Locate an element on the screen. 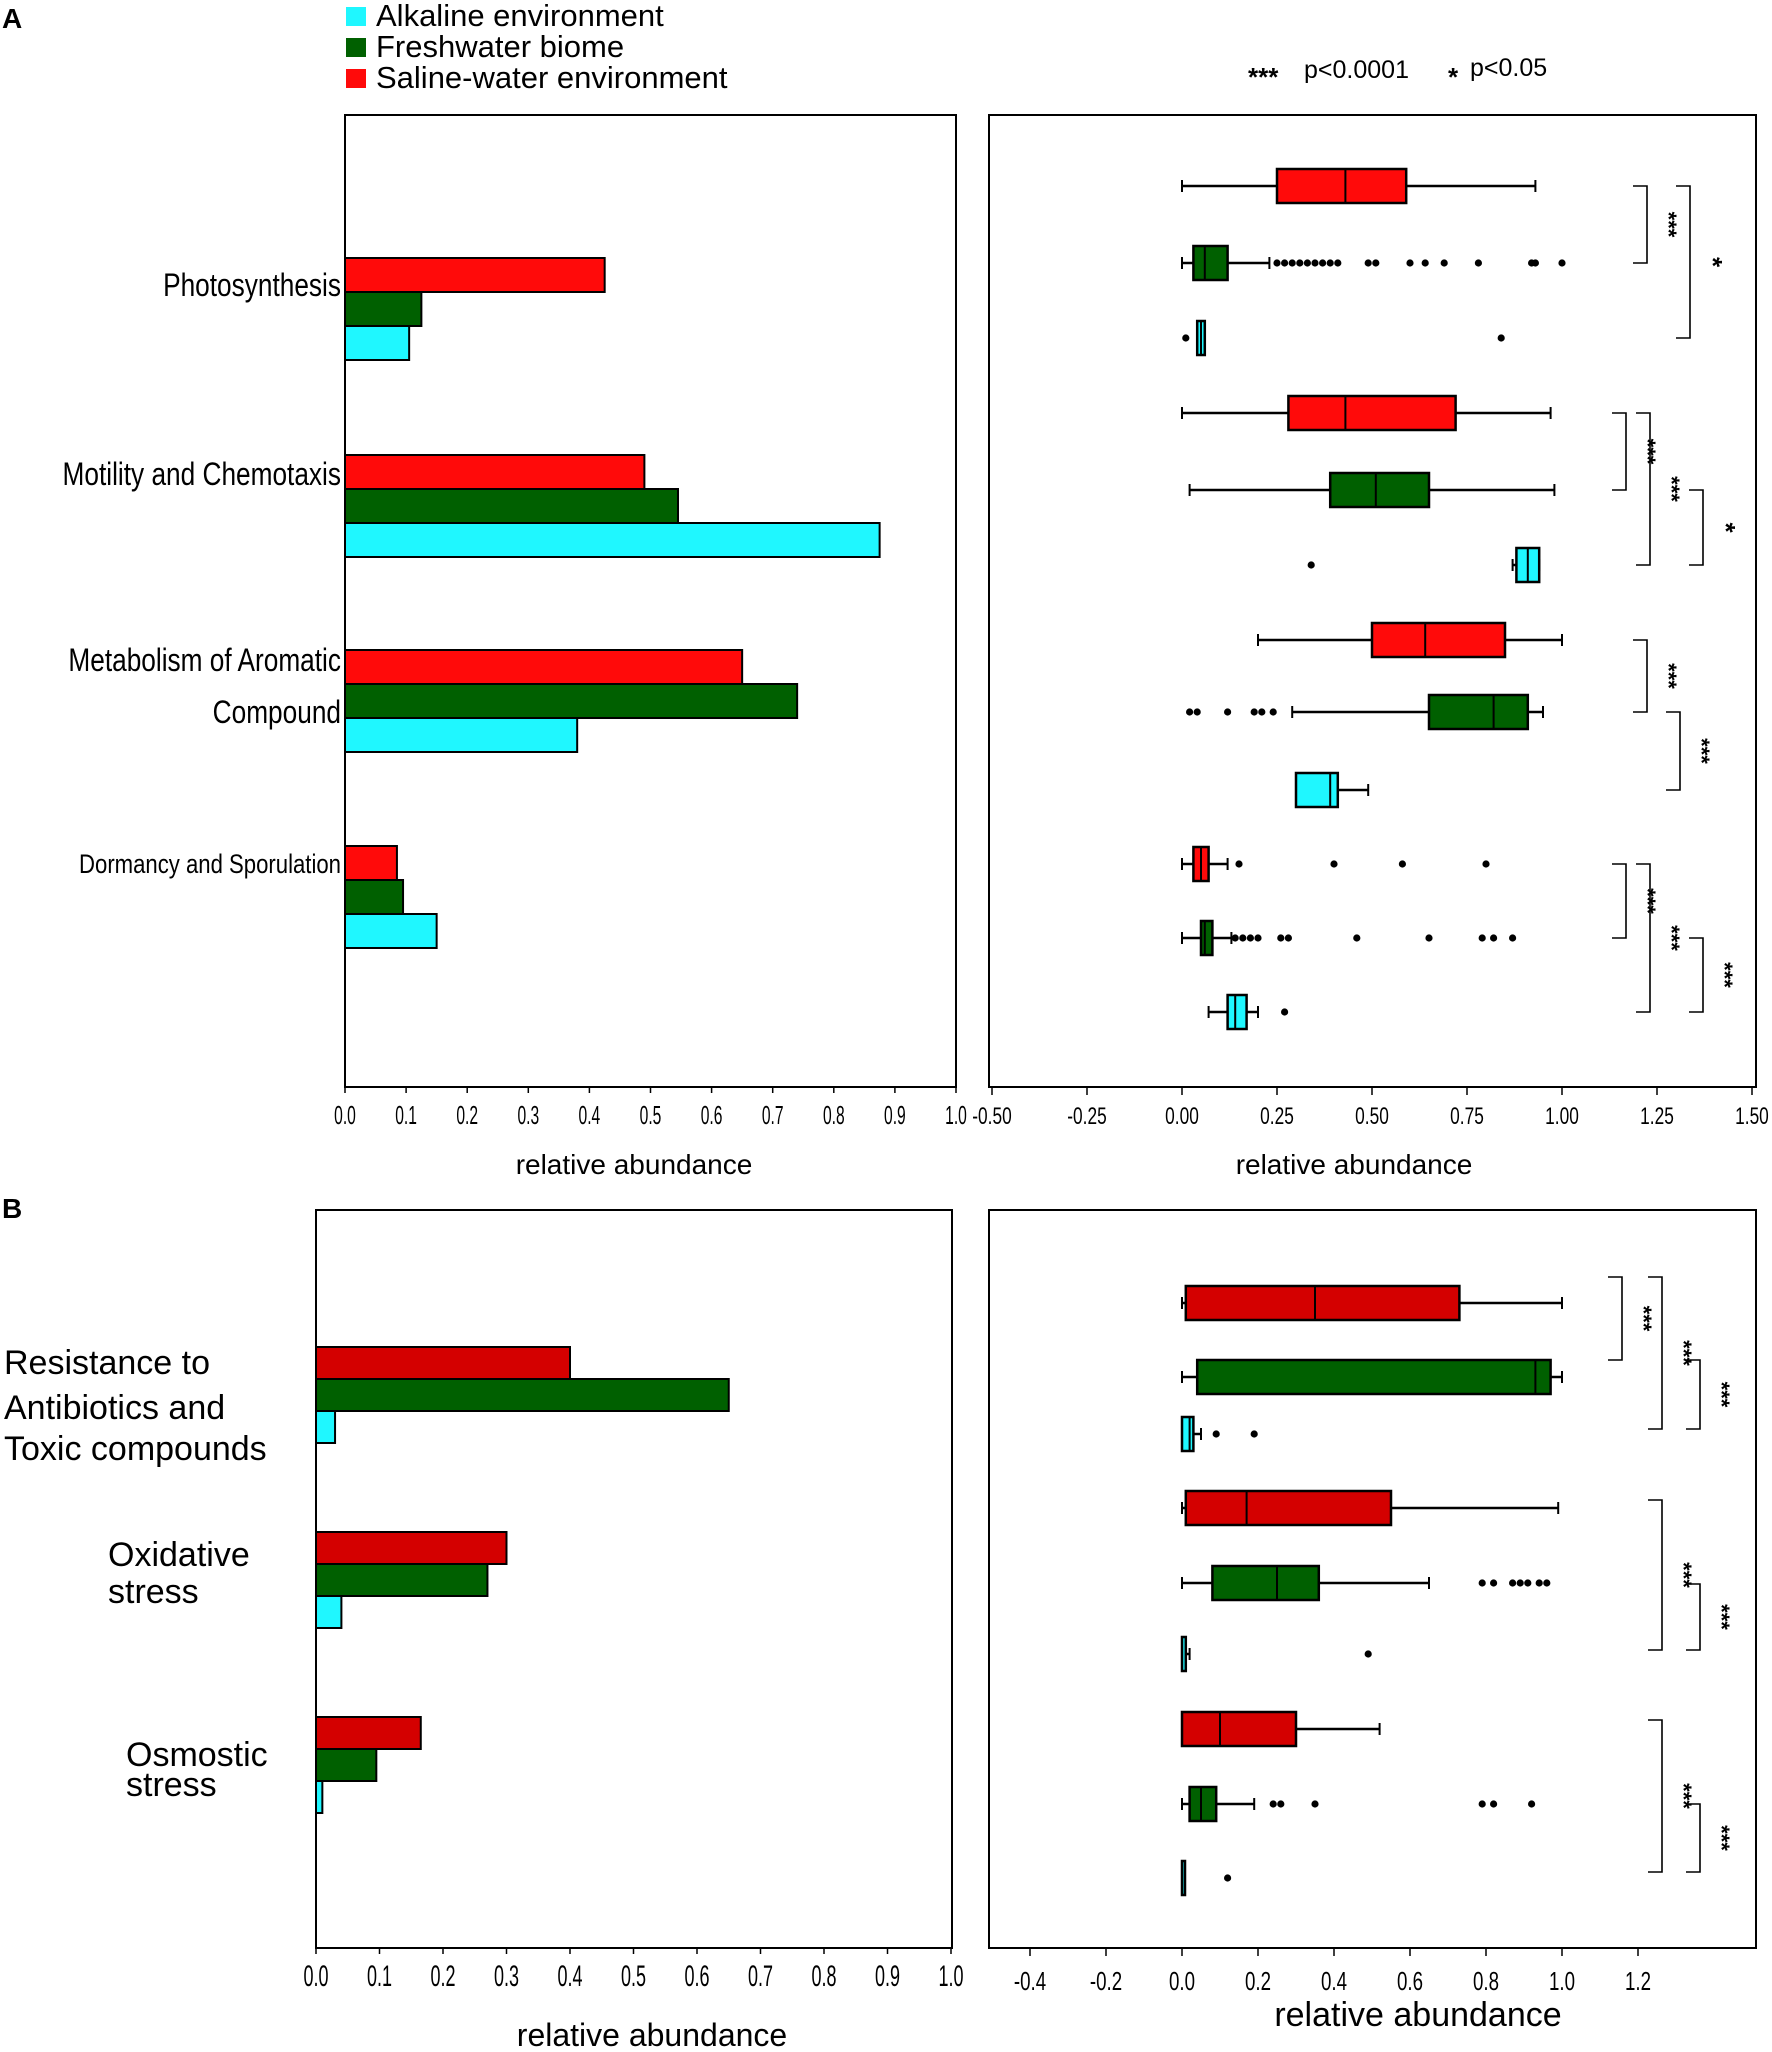 The height and width of the screenshot is (2052, 1772). panel-a-right-xlabel: relative abundance is located at coordinates (1354, 1164).